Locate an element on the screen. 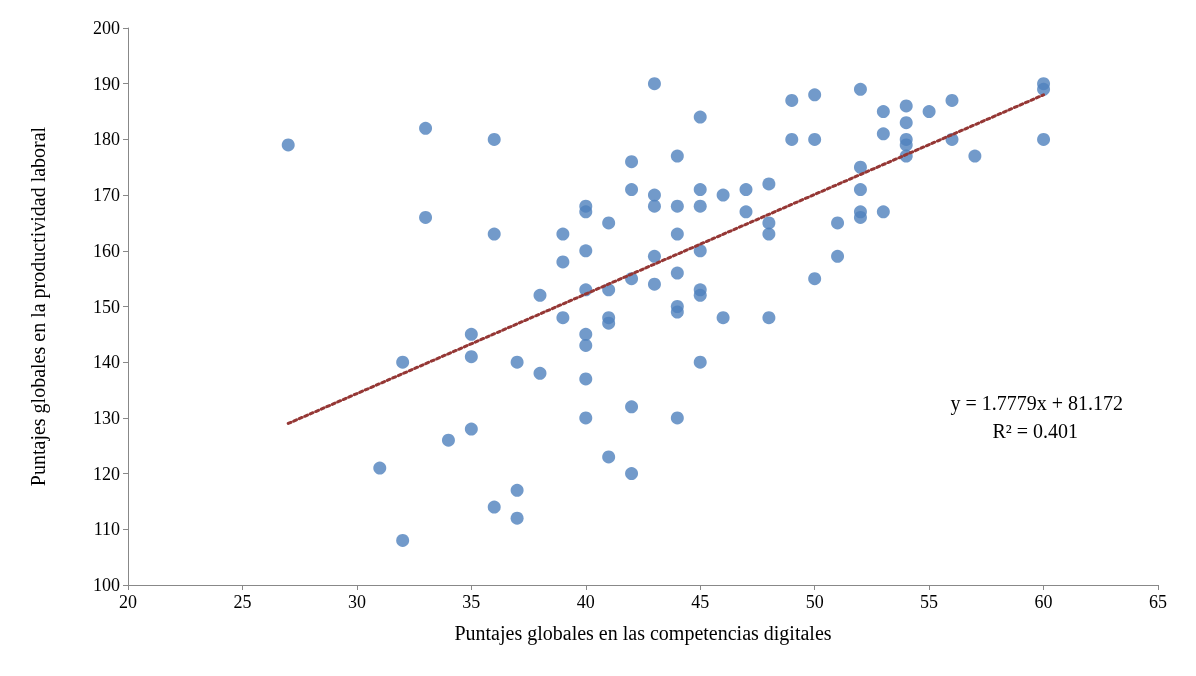 The image size is (1196, 676). y-tick-label: 170 is located at coordinates (106, 195).